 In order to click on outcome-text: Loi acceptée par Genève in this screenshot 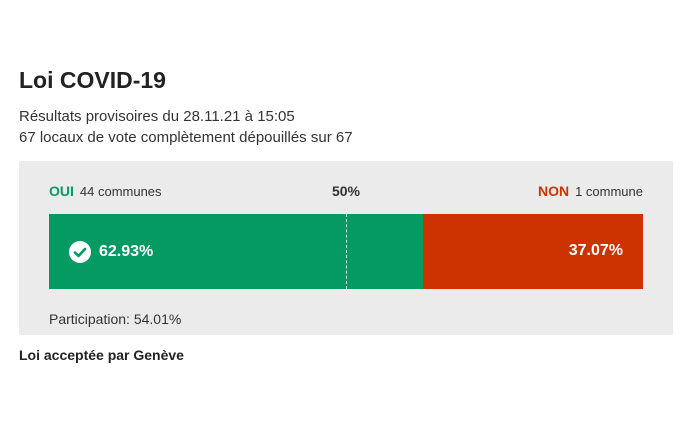, I will do `click(101, 355)`.